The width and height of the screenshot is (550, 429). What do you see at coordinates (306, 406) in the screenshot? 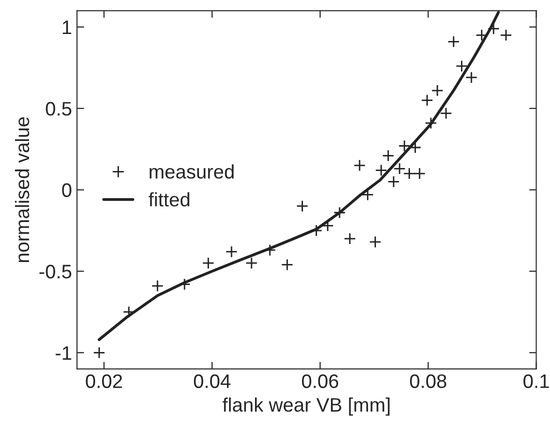
I see `x-axis-title: flank wear VB [mm]` at bounding box center [306, 406].